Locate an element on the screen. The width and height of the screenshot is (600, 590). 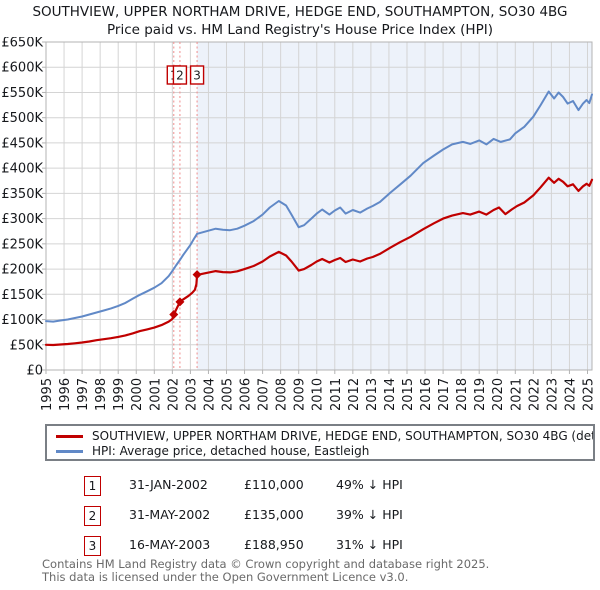
x-axis-label: 2007 is located at coordinates (264, 394).